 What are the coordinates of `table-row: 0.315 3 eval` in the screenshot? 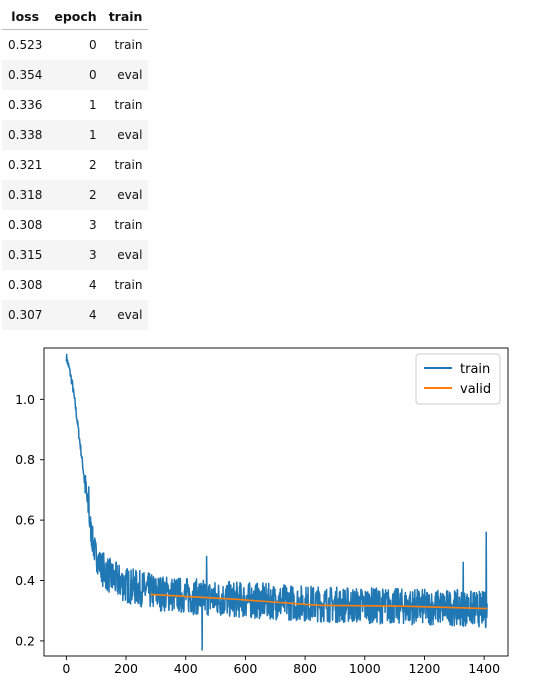 It's located at (75, 255).